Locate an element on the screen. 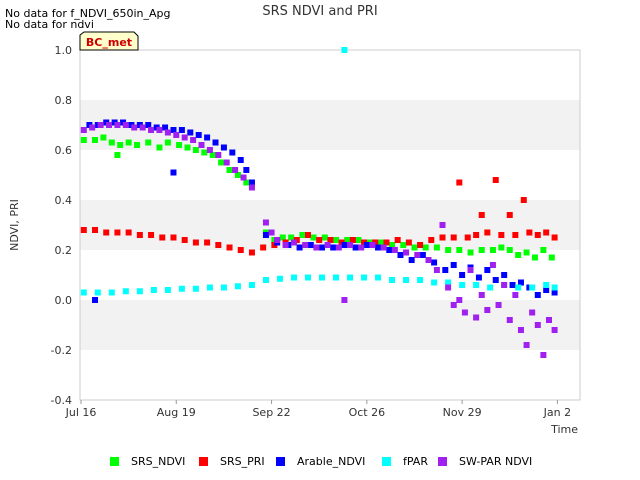 Image resolution: width=640 pixels, height=480 pixels. site-badge: BC_met is located at coordinates (109, 41).